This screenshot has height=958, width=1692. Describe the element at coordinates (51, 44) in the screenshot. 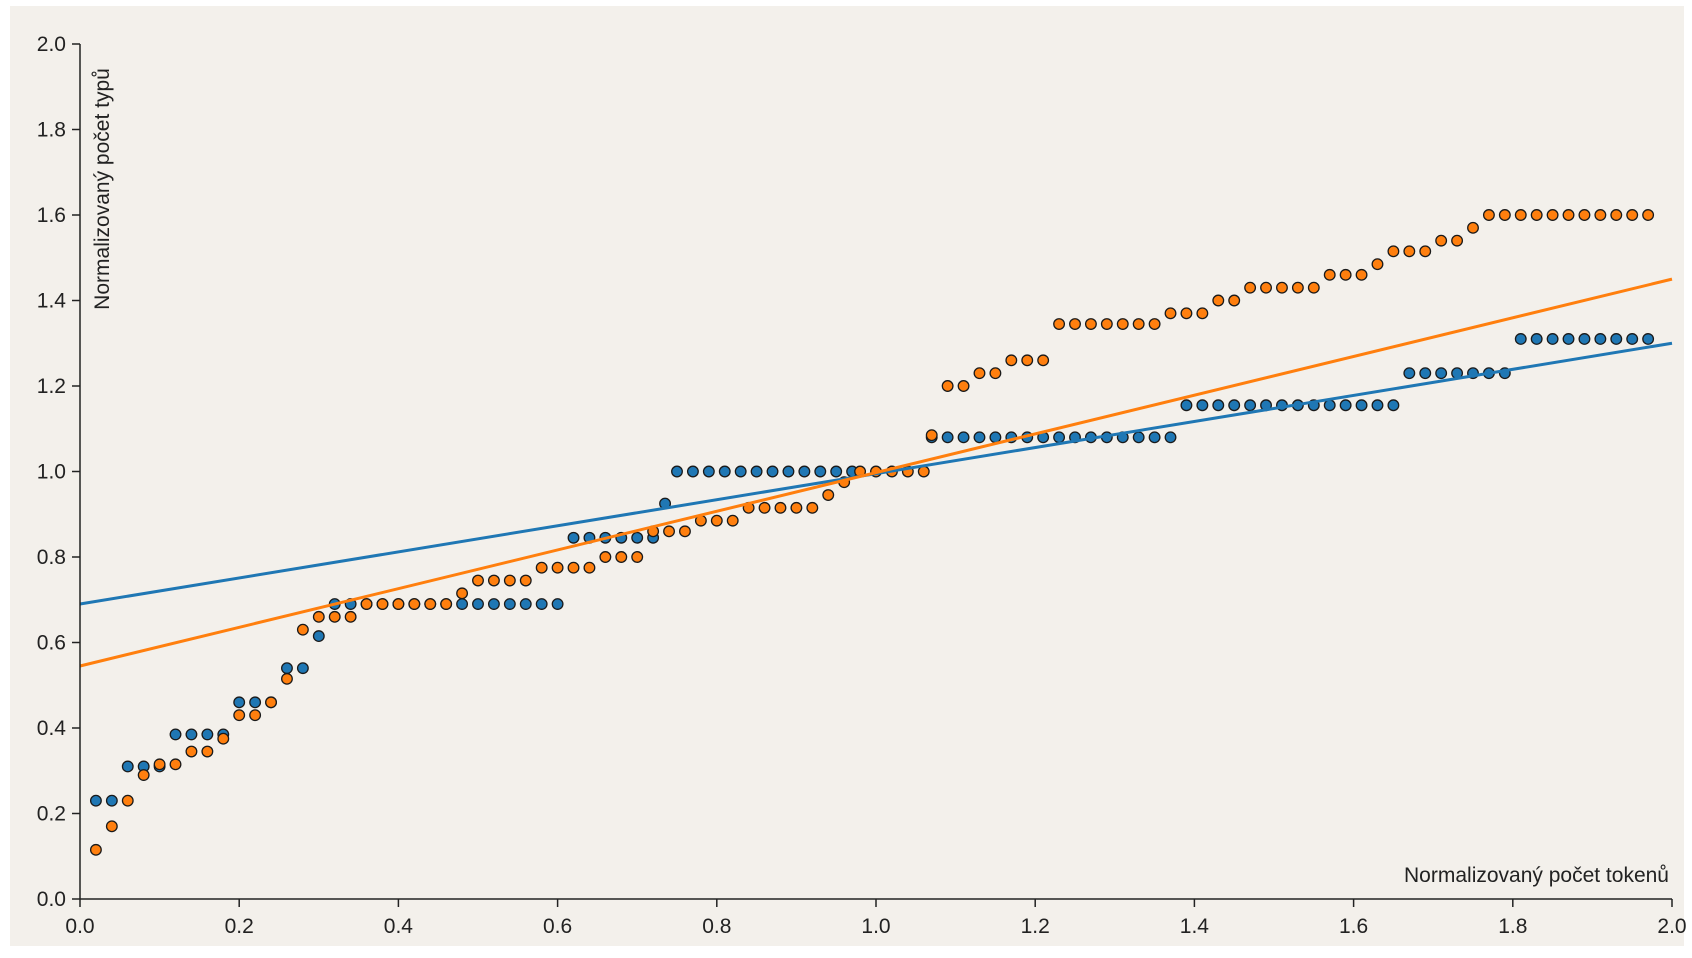

I see `y-tick-label: 2.0` at that location.